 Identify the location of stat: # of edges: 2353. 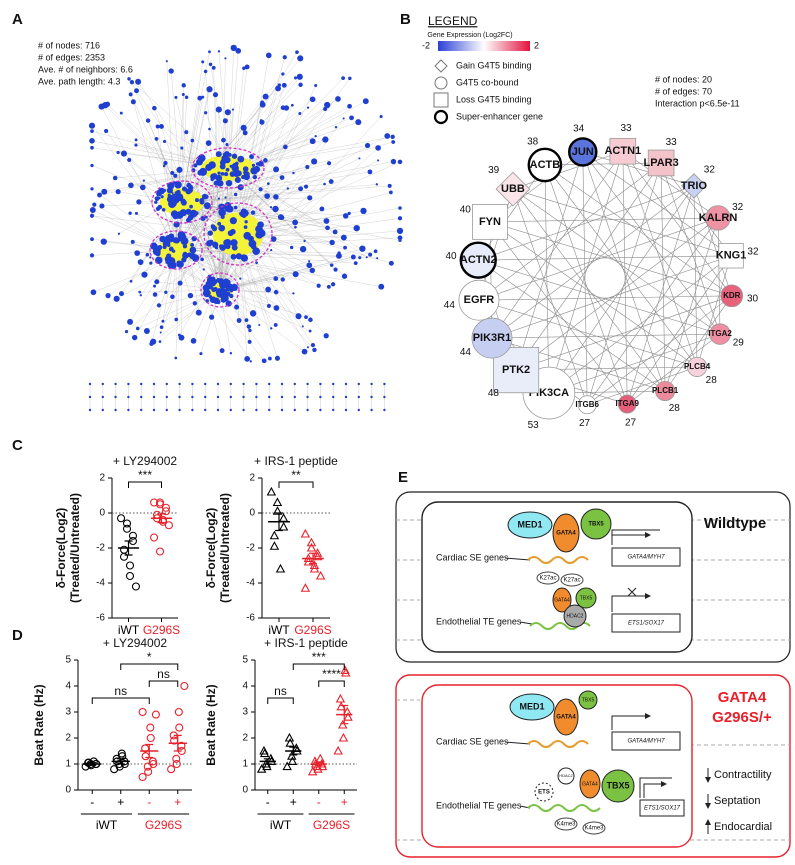
(71, 57).